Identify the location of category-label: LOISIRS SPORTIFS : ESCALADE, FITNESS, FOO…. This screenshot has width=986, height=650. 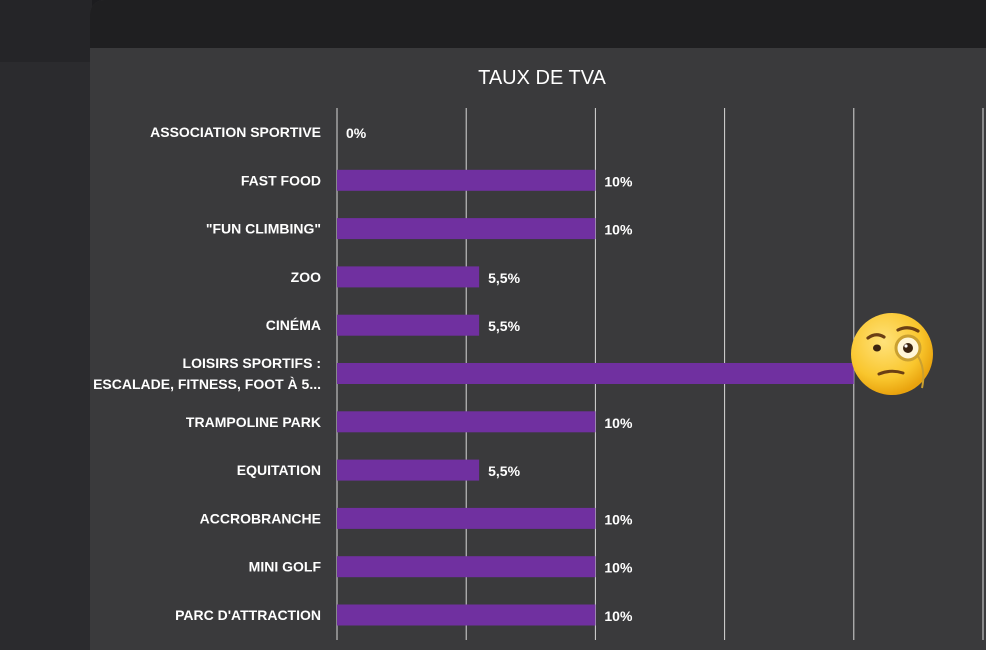
(207, 373).